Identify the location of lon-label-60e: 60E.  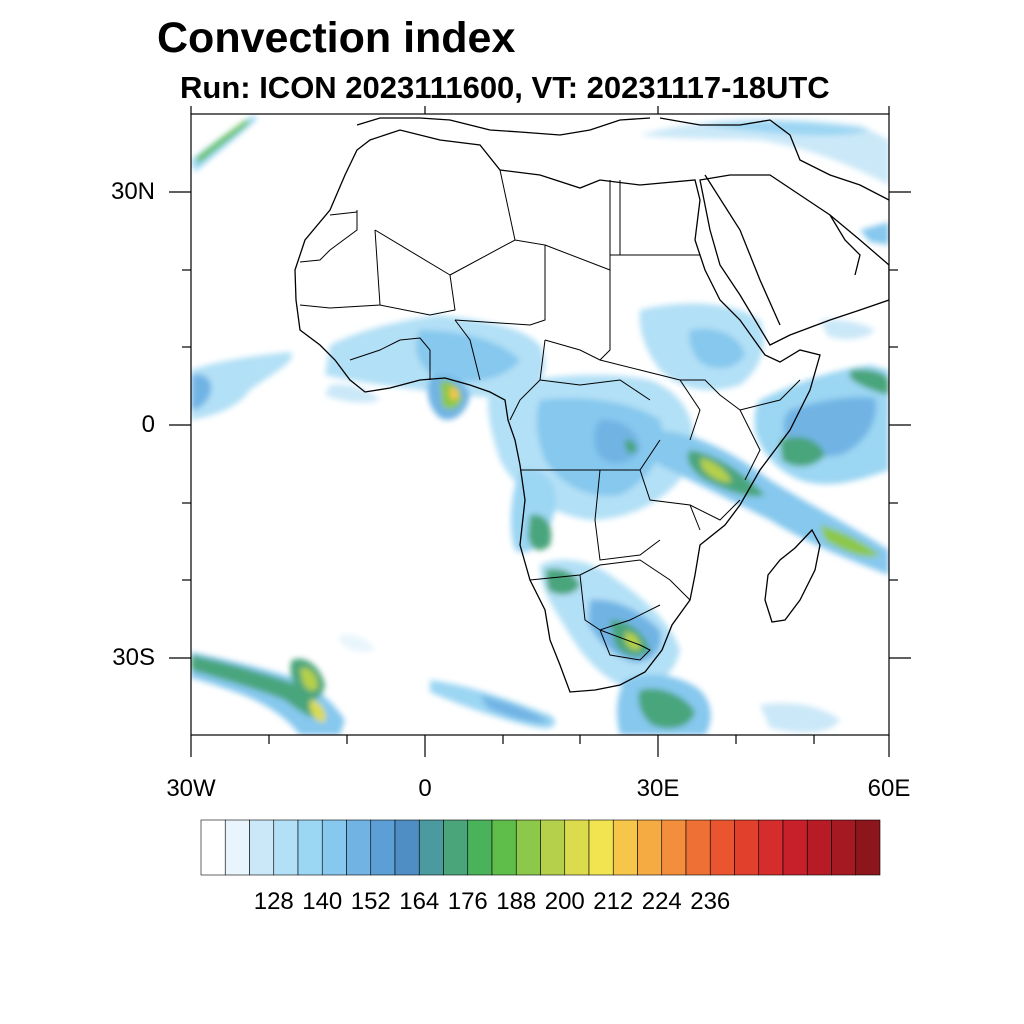
(889, 788).